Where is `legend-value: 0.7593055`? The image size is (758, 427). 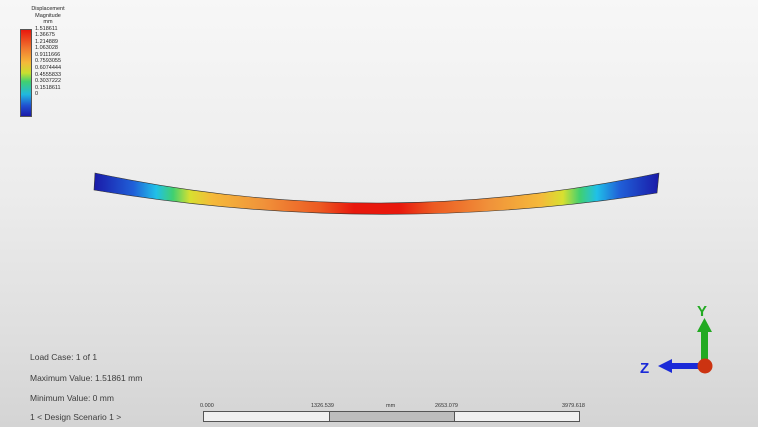 legend-value: 0.7593055 is located at coordinates (48, 61).